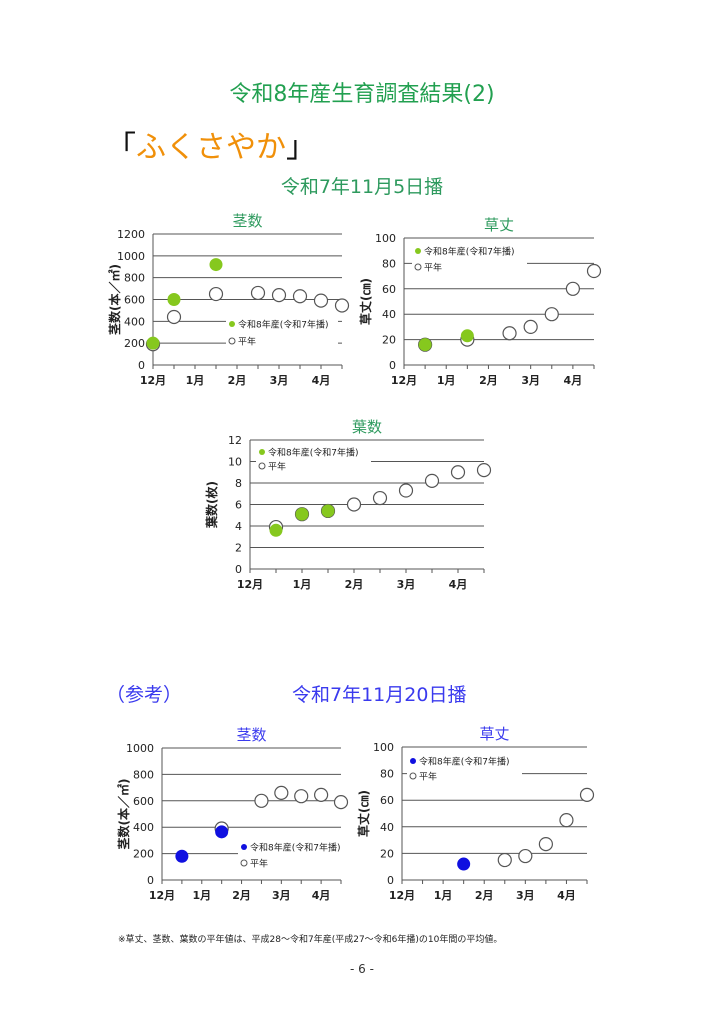 This screenshot has width=724, height=1024. Describe the element at coordinates (362, 94) in the screenshot. I see `page-title: 令和8年産生育調査結果(2)` at that location.